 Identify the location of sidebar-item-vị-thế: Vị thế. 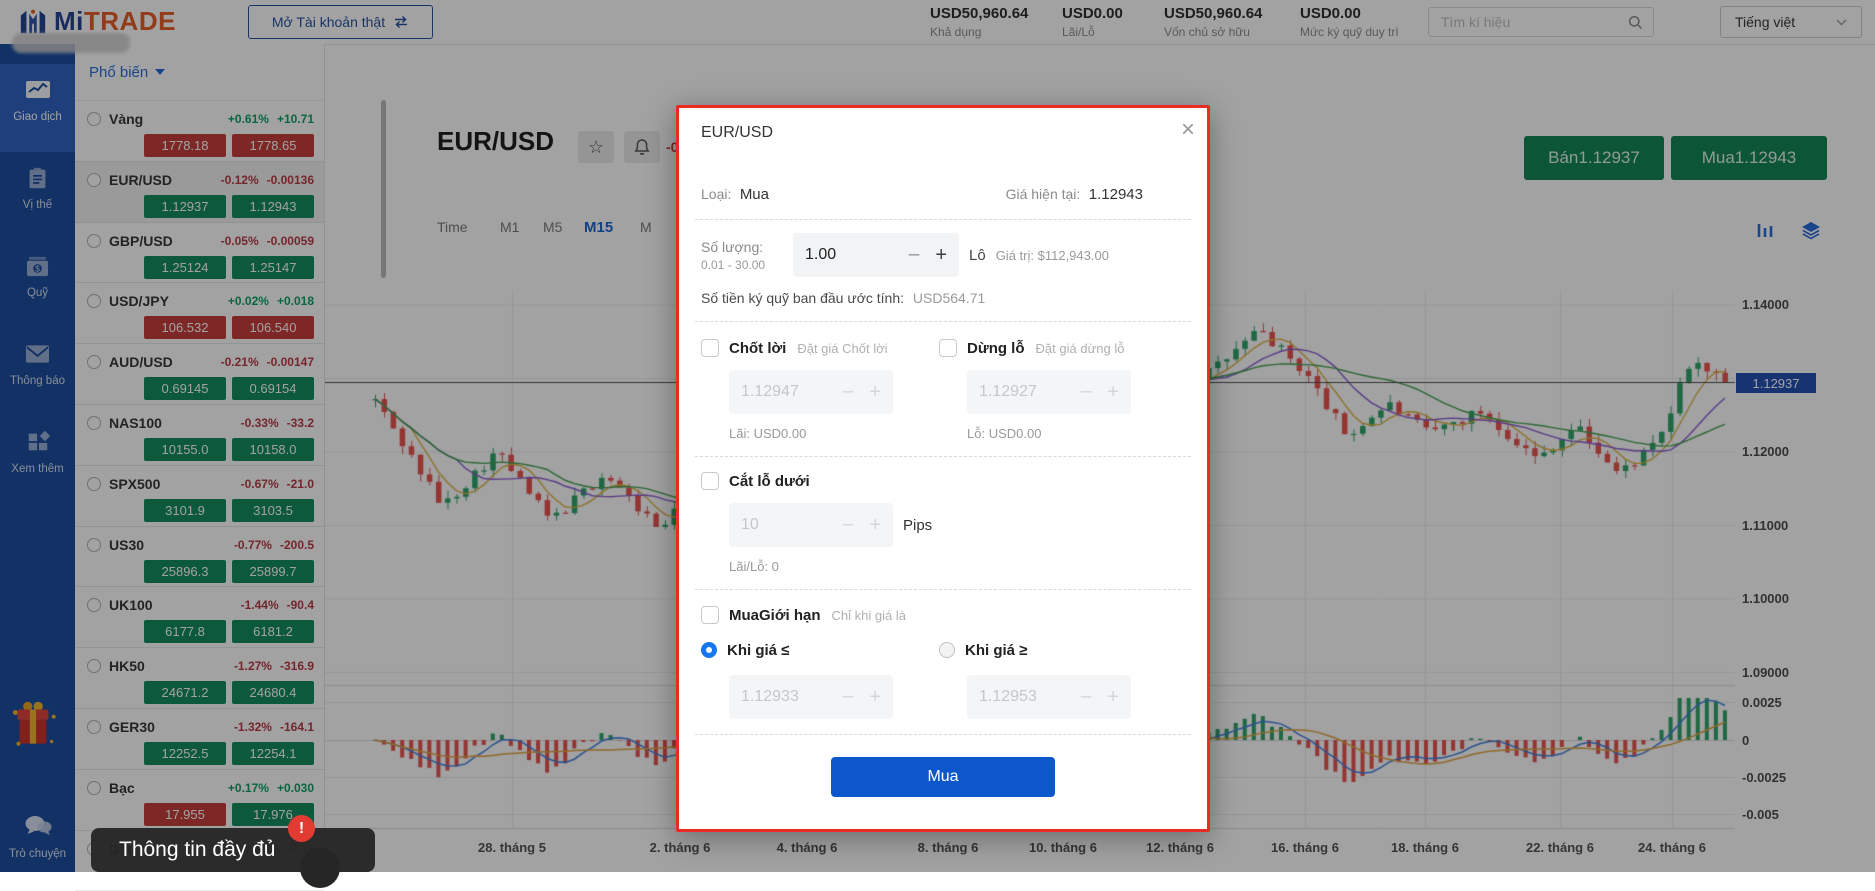
(37, 196).